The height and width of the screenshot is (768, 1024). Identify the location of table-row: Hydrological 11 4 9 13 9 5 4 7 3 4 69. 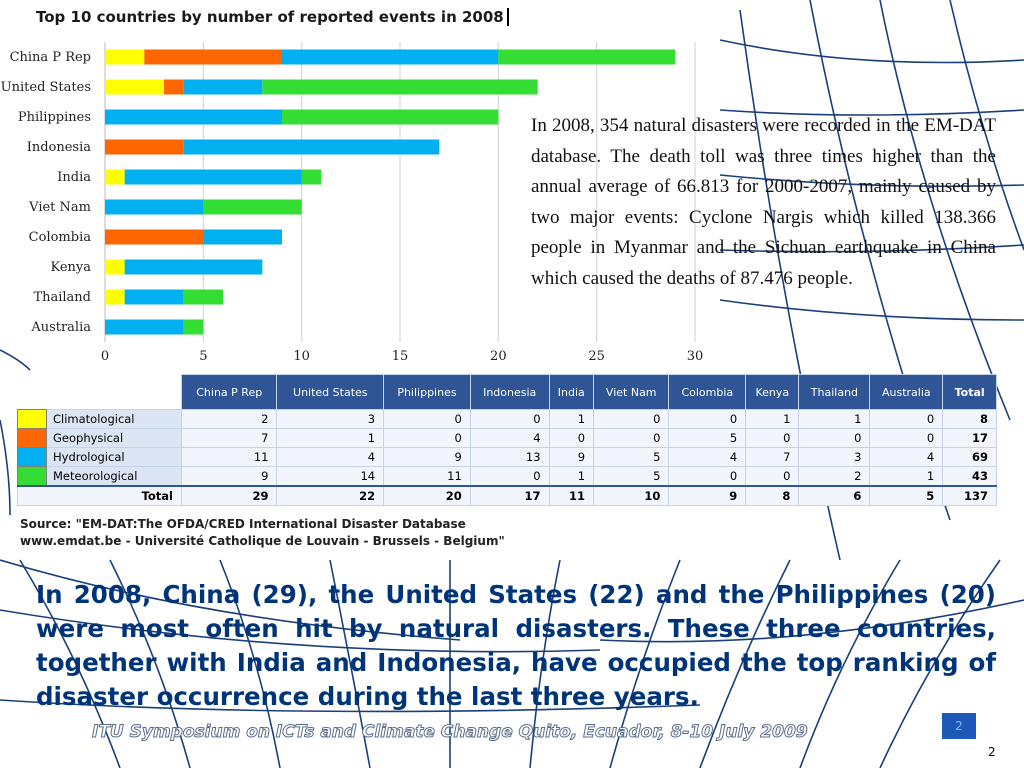
(507, 457).